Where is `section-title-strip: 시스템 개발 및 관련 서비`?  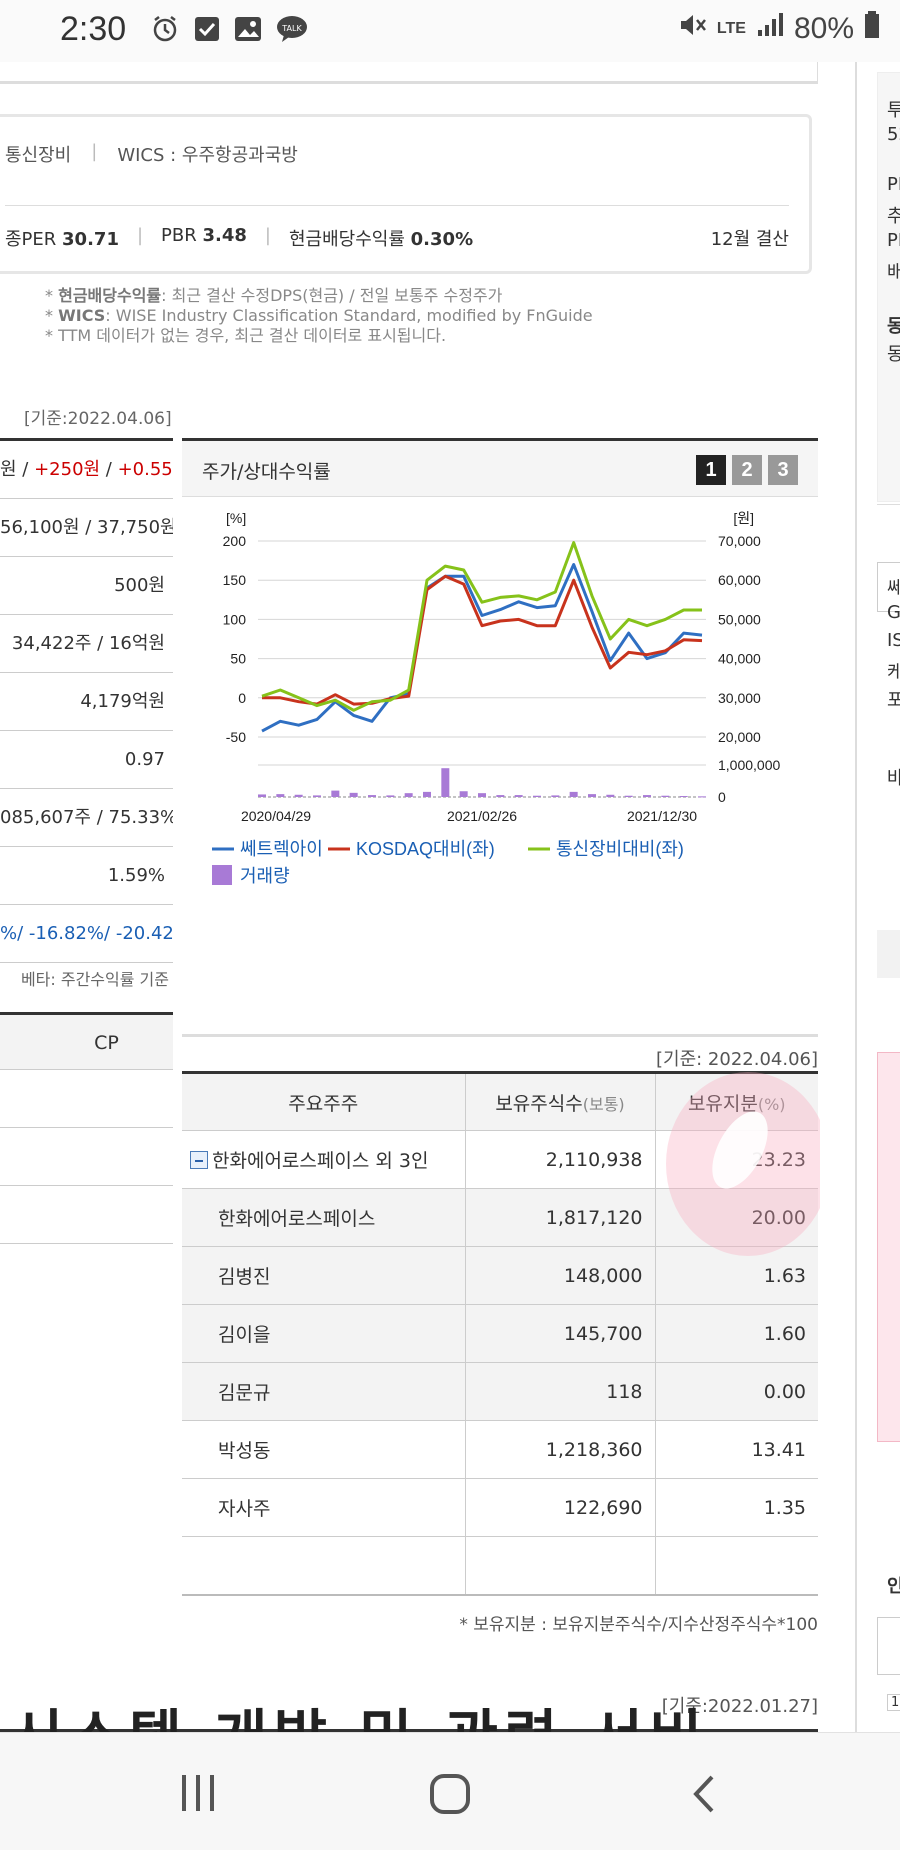
section-title-strip: 시스템 개발 및 관련 서비 is located at coordinates (410, 1700).